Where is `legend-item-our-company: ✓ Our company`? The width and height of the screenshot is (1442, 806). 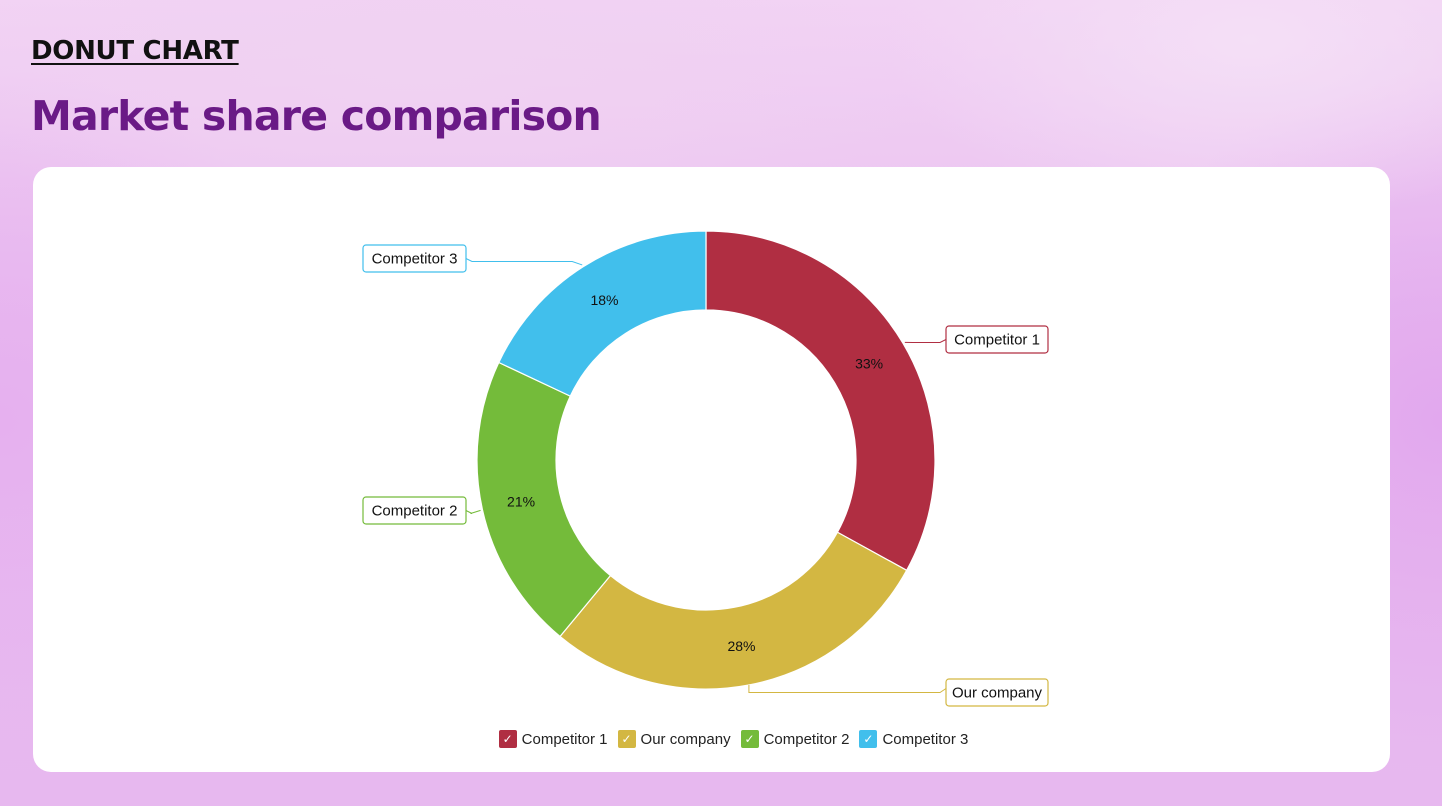
legend-item-our-company: ✓ Our company is located at coordinates (674, 739).